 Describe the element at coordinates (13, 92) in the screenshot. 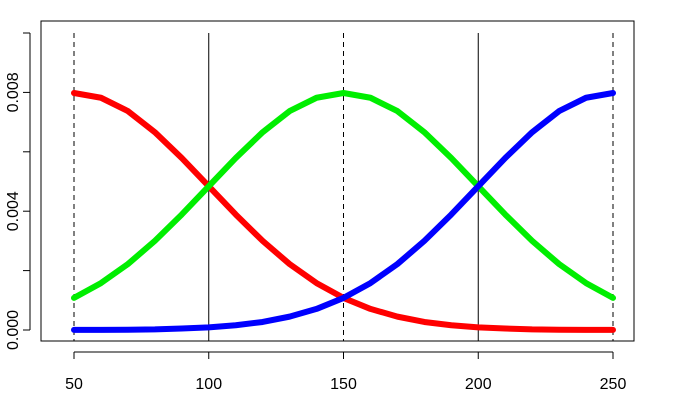

I see `y-tick-label: 0.008` at that location.